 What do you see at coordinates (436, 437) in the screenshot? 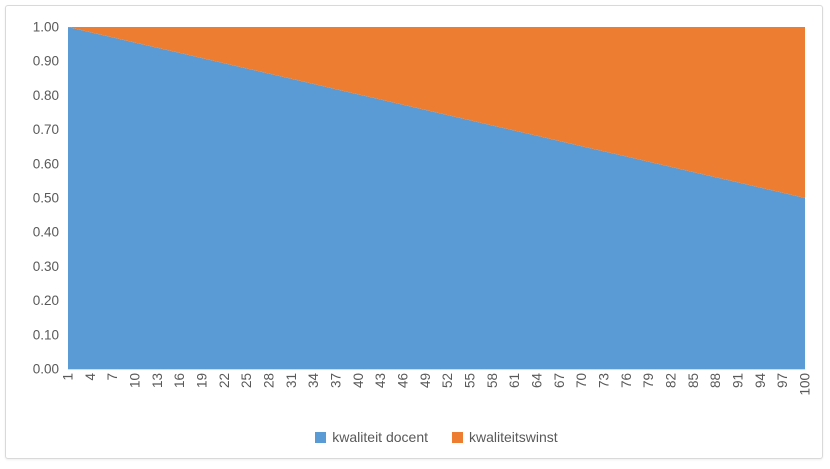
I see `chart-legend: kwaliteit docent kwaliteitswinst` at bounding box center [436, 437].